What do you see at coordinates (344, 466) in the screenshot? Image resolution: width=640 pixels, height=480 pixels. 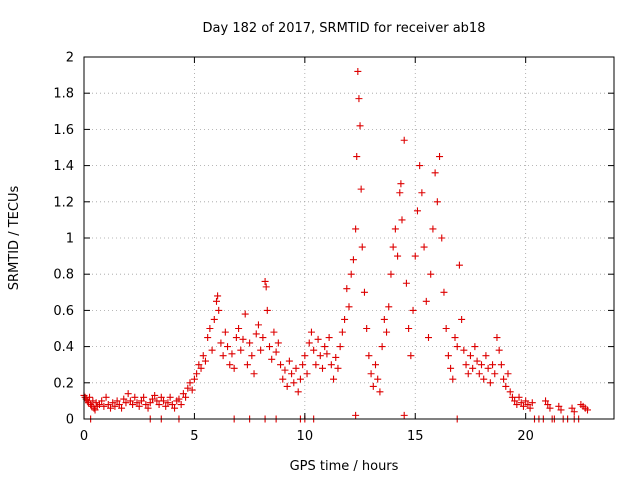 I see `x-axis-label: GPS time / hours` at bounding box center [344, 466].